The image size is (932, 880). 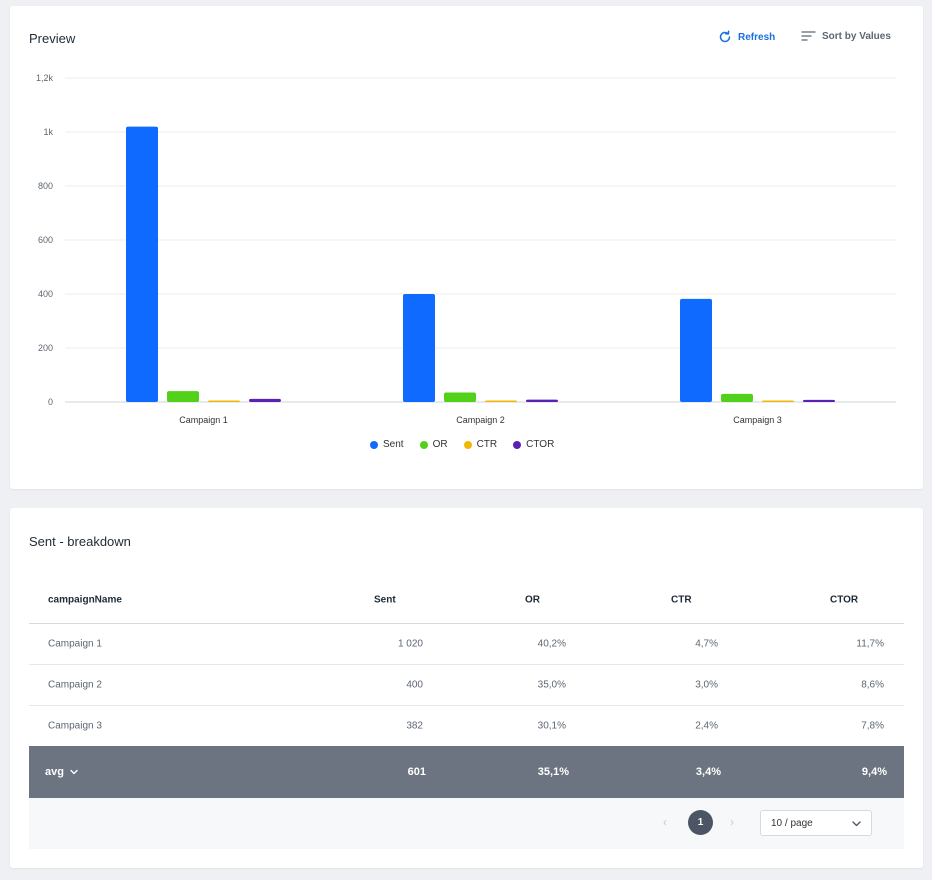 I want to click on legend-item-ctr: CTR, so click(x=480, y=444).